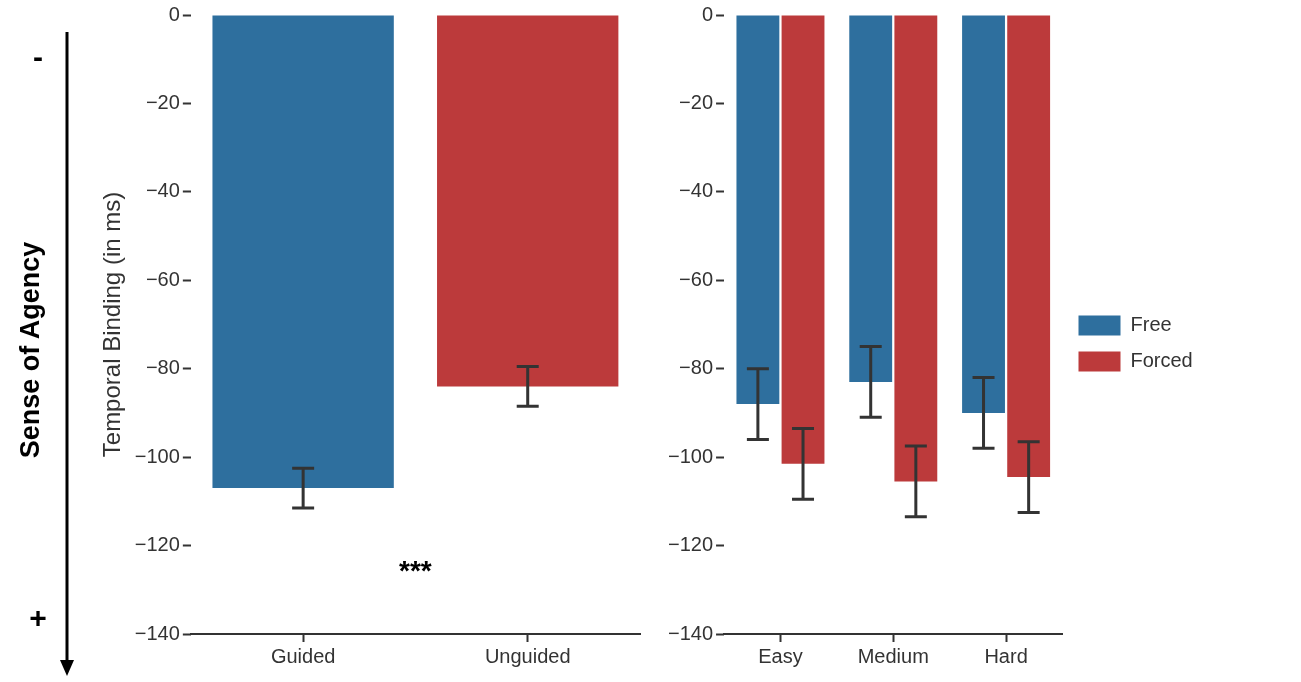  What do you see at coordinates (1161, 360) in the screenshot?
I see `legend-label: Forced` at bounding box center [1161, 360].